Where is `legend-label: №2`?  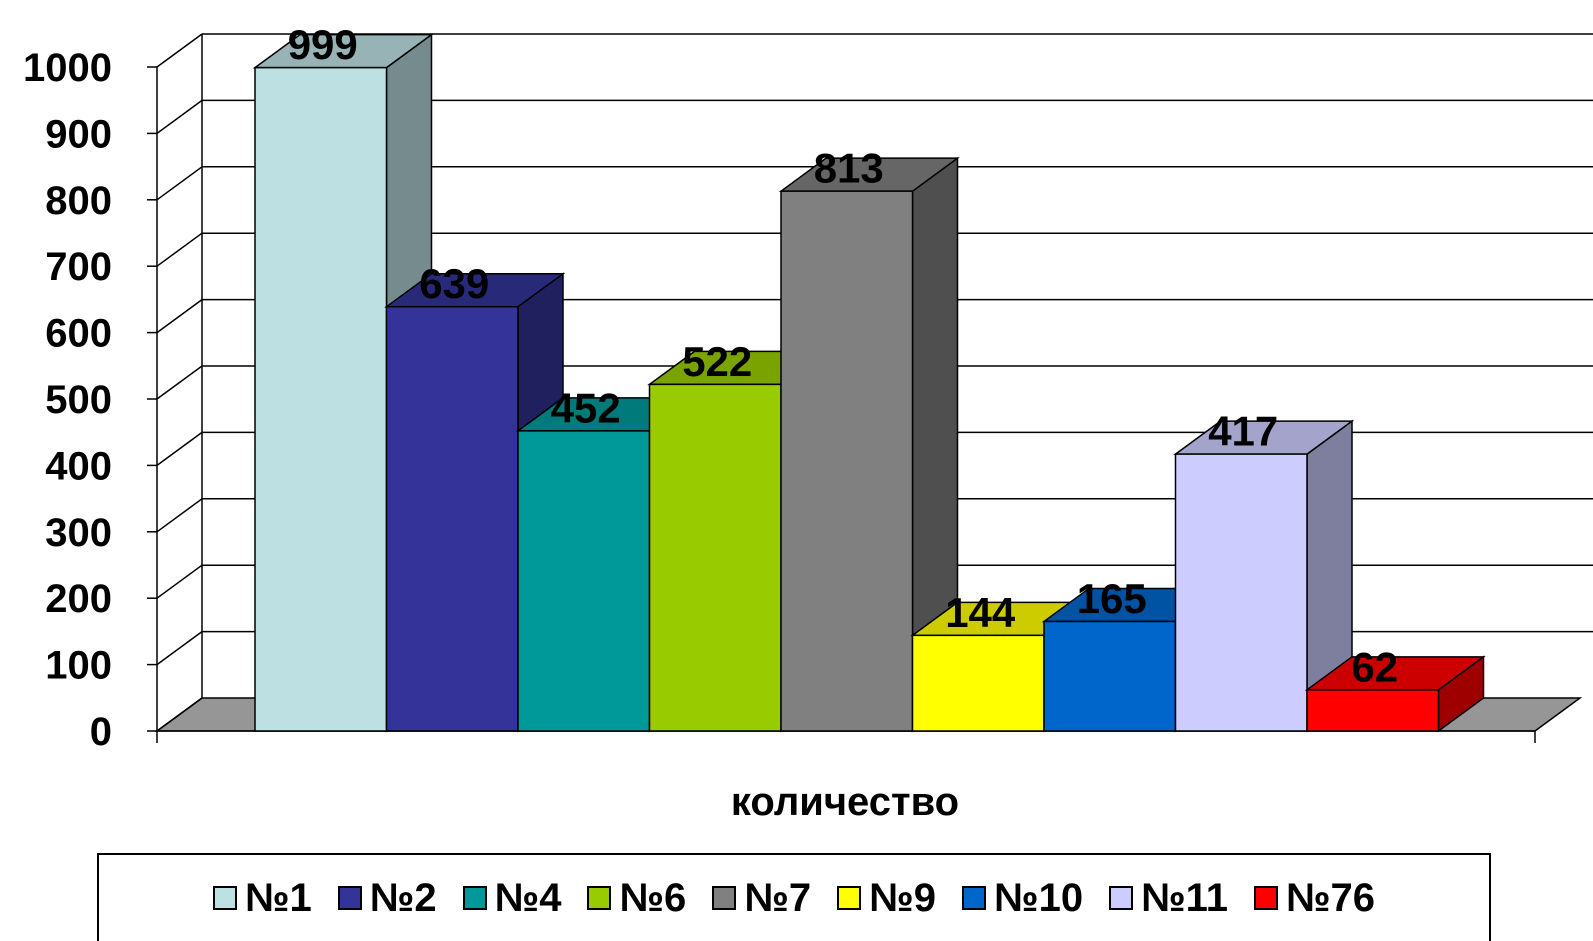
legend-label: №2 is located at coordinates (403, 897).